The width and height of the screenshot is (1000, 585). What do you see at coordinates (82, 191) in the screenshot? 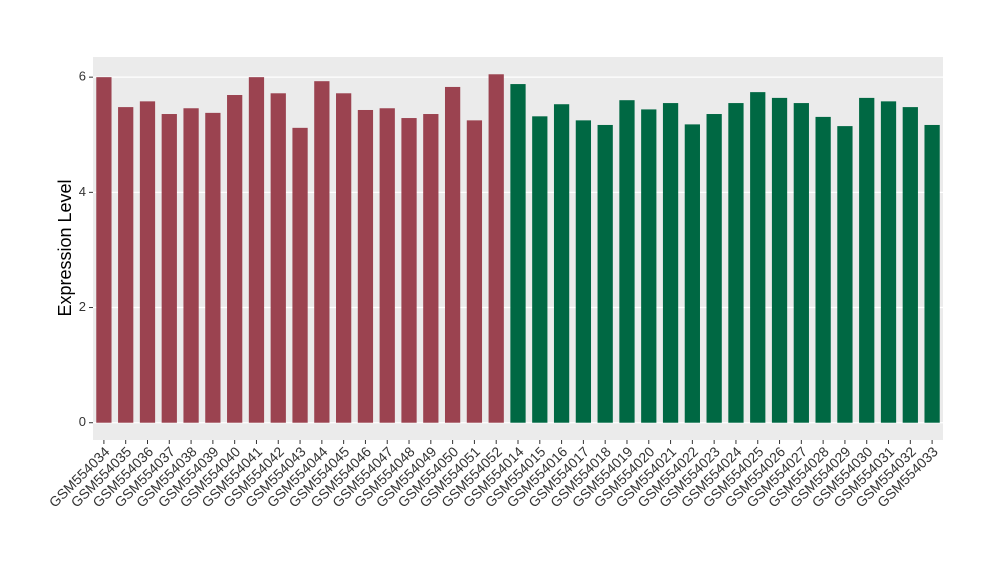
I see `y-tick-label: 4` at bounding box center [82, 191].